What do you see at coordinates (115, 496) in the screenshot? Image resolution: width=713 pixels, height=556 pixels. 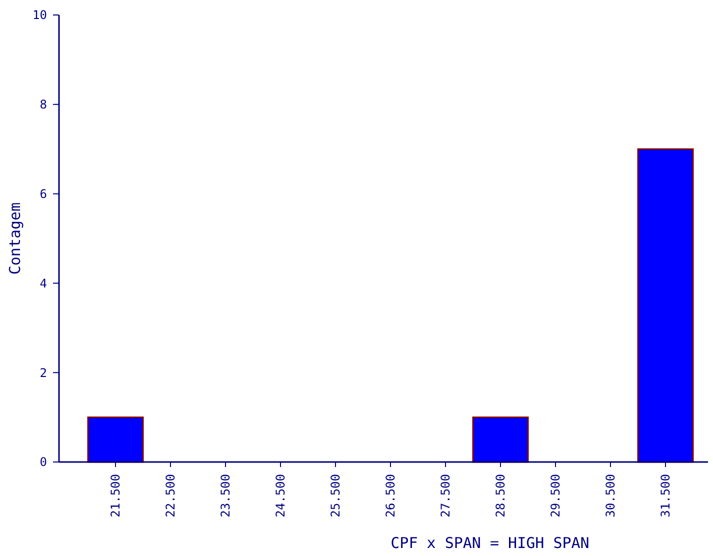 I see `x-tick-label: 21.500` at bounding box center [115, 496].